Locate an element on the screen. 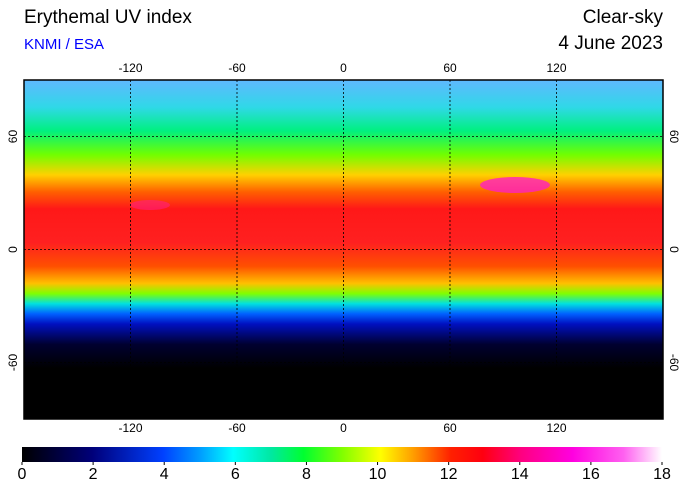  lon-label-bottom: 120 is located at coordinates (556, 428).